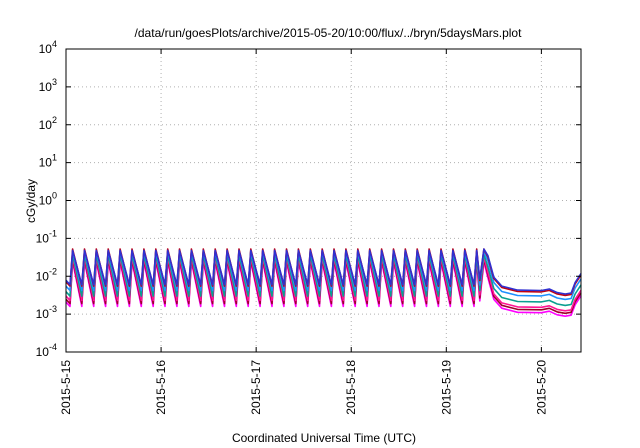 Image resolution: width=640 pixels, height=448 pixels. What do you see at coordinates (46, 350) in the screenshot?
I see `y-tick-label: 10⁻⁴` at bounding box center [46, 350].